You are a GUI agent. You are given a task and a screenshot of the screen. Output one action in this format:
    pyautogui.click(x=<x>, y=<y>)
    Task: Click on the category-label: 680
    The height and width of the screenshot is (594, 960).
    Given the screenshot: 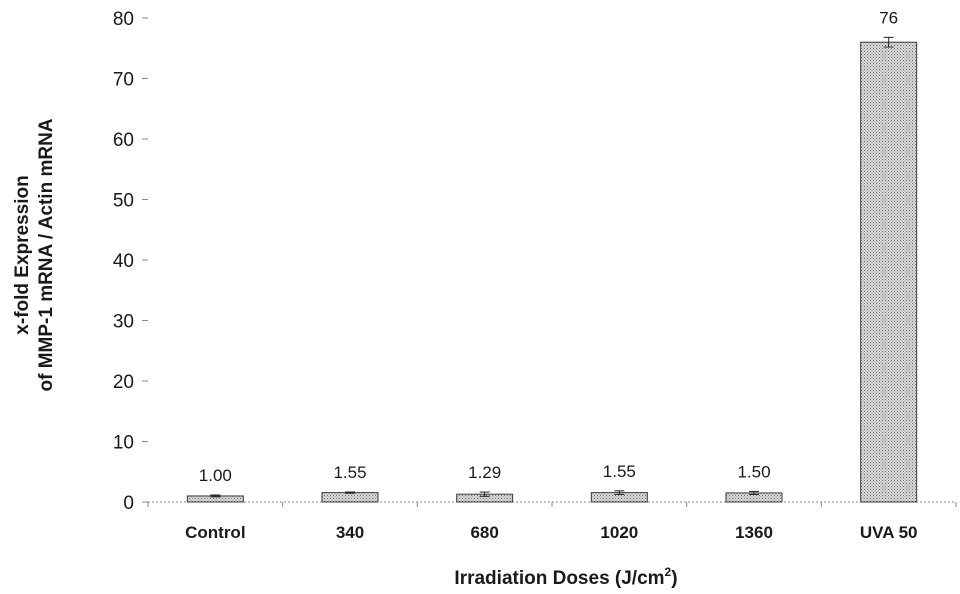 What is the action you would take?
    pyautogui.click(x=484, y=532)
    